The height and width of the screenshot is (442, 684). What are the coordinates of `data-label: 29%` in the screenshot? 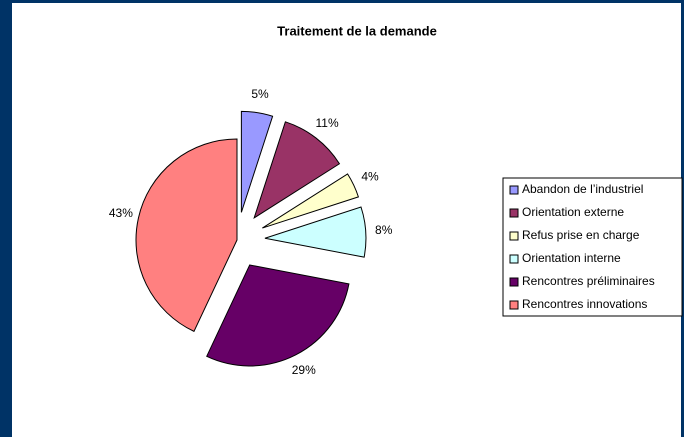 It's located at (304, 370).